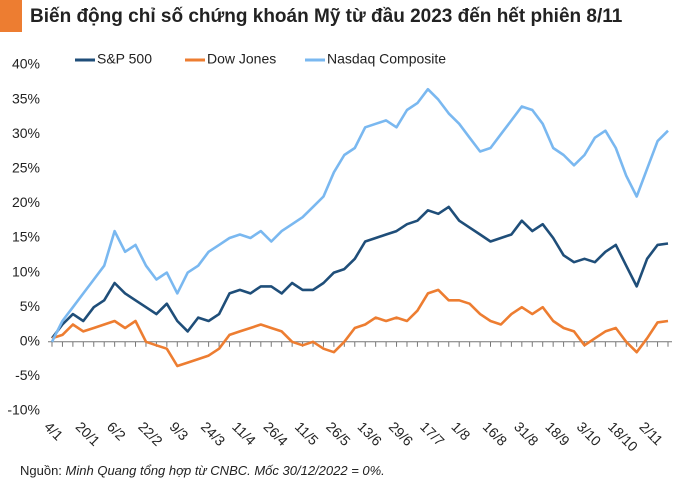 The width and height of the screenshot is (700, 487). Describe the element at coordinates (589, 433) in the screenshot. I see `x-tick-label: 3/10` at that location.